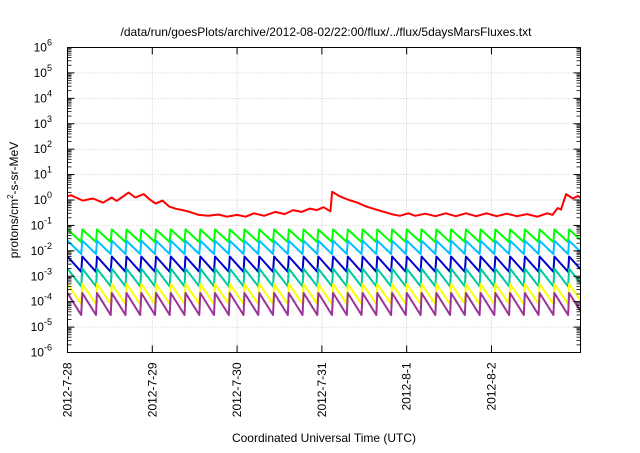 The image size is (640, 453). I want to click on y-tick-label: 10⁰, so click(43, 198).